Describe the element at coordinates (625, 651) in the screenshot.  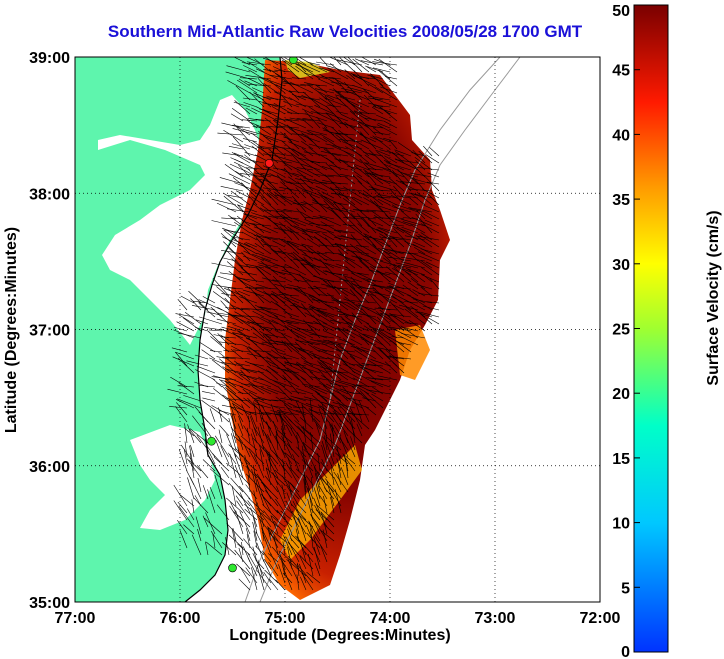
I see `colorbar-tick-label: 0` at that location.